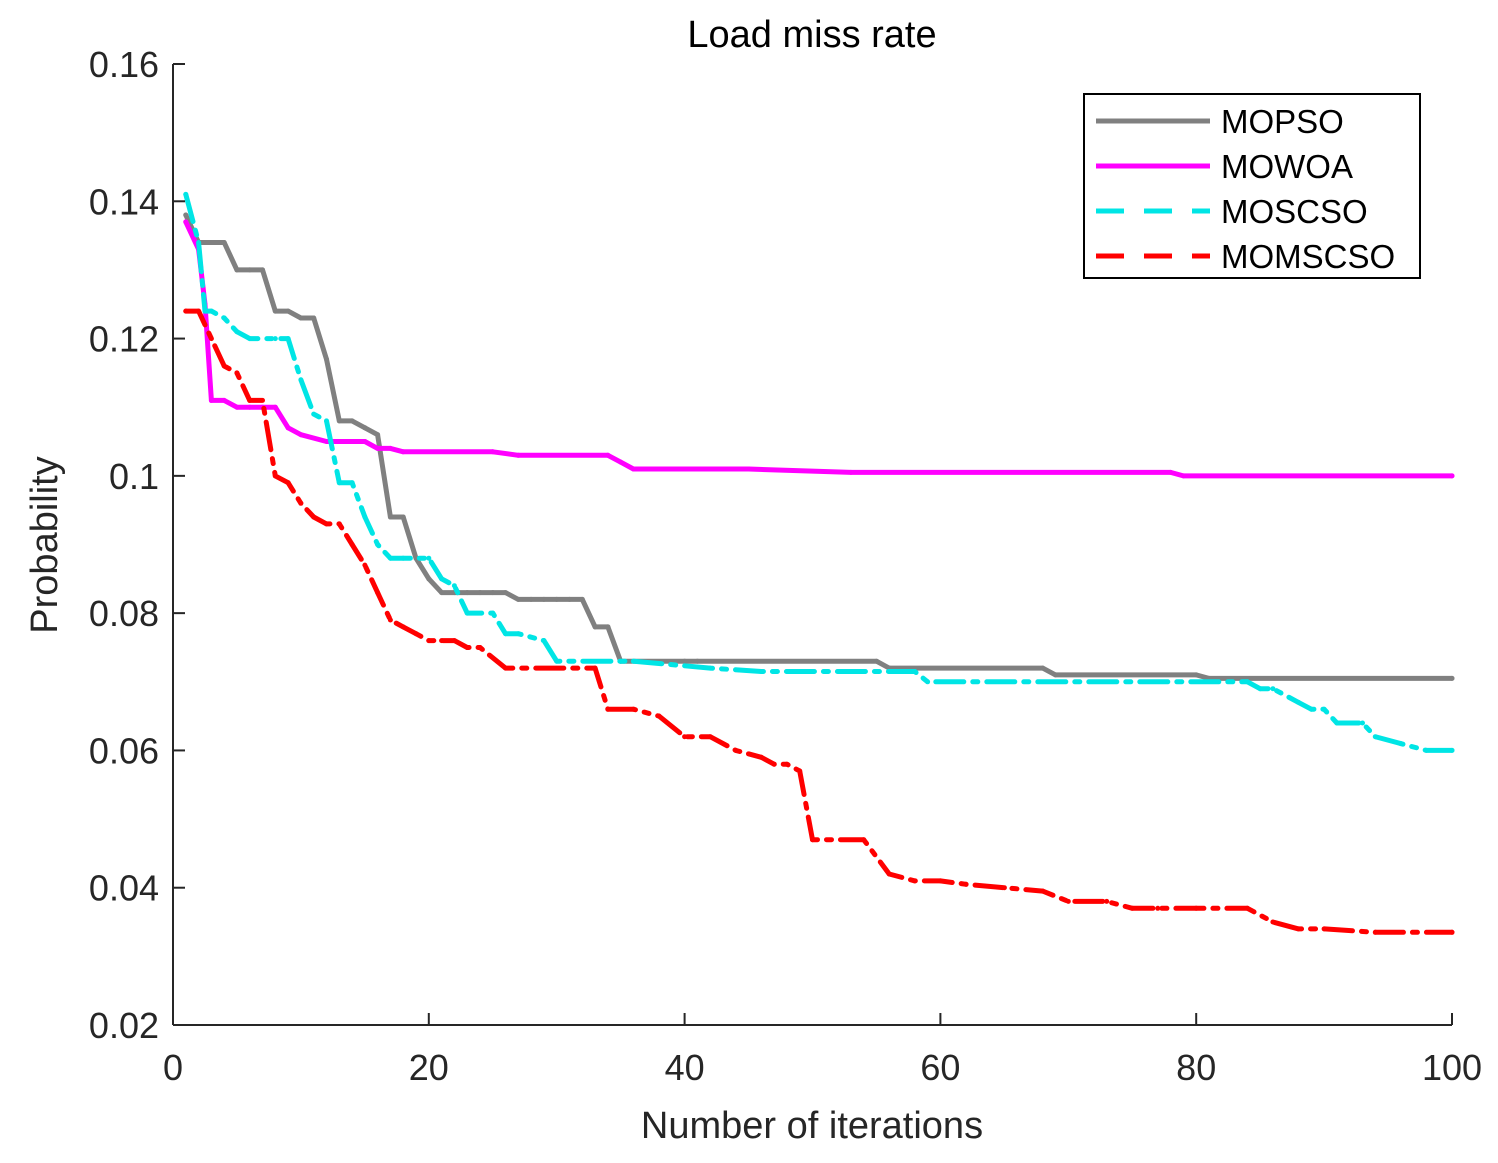 Image resolution: width=1498 pixels, height=1163 pixels. I want to click on legend-box, so click(1252, 186).